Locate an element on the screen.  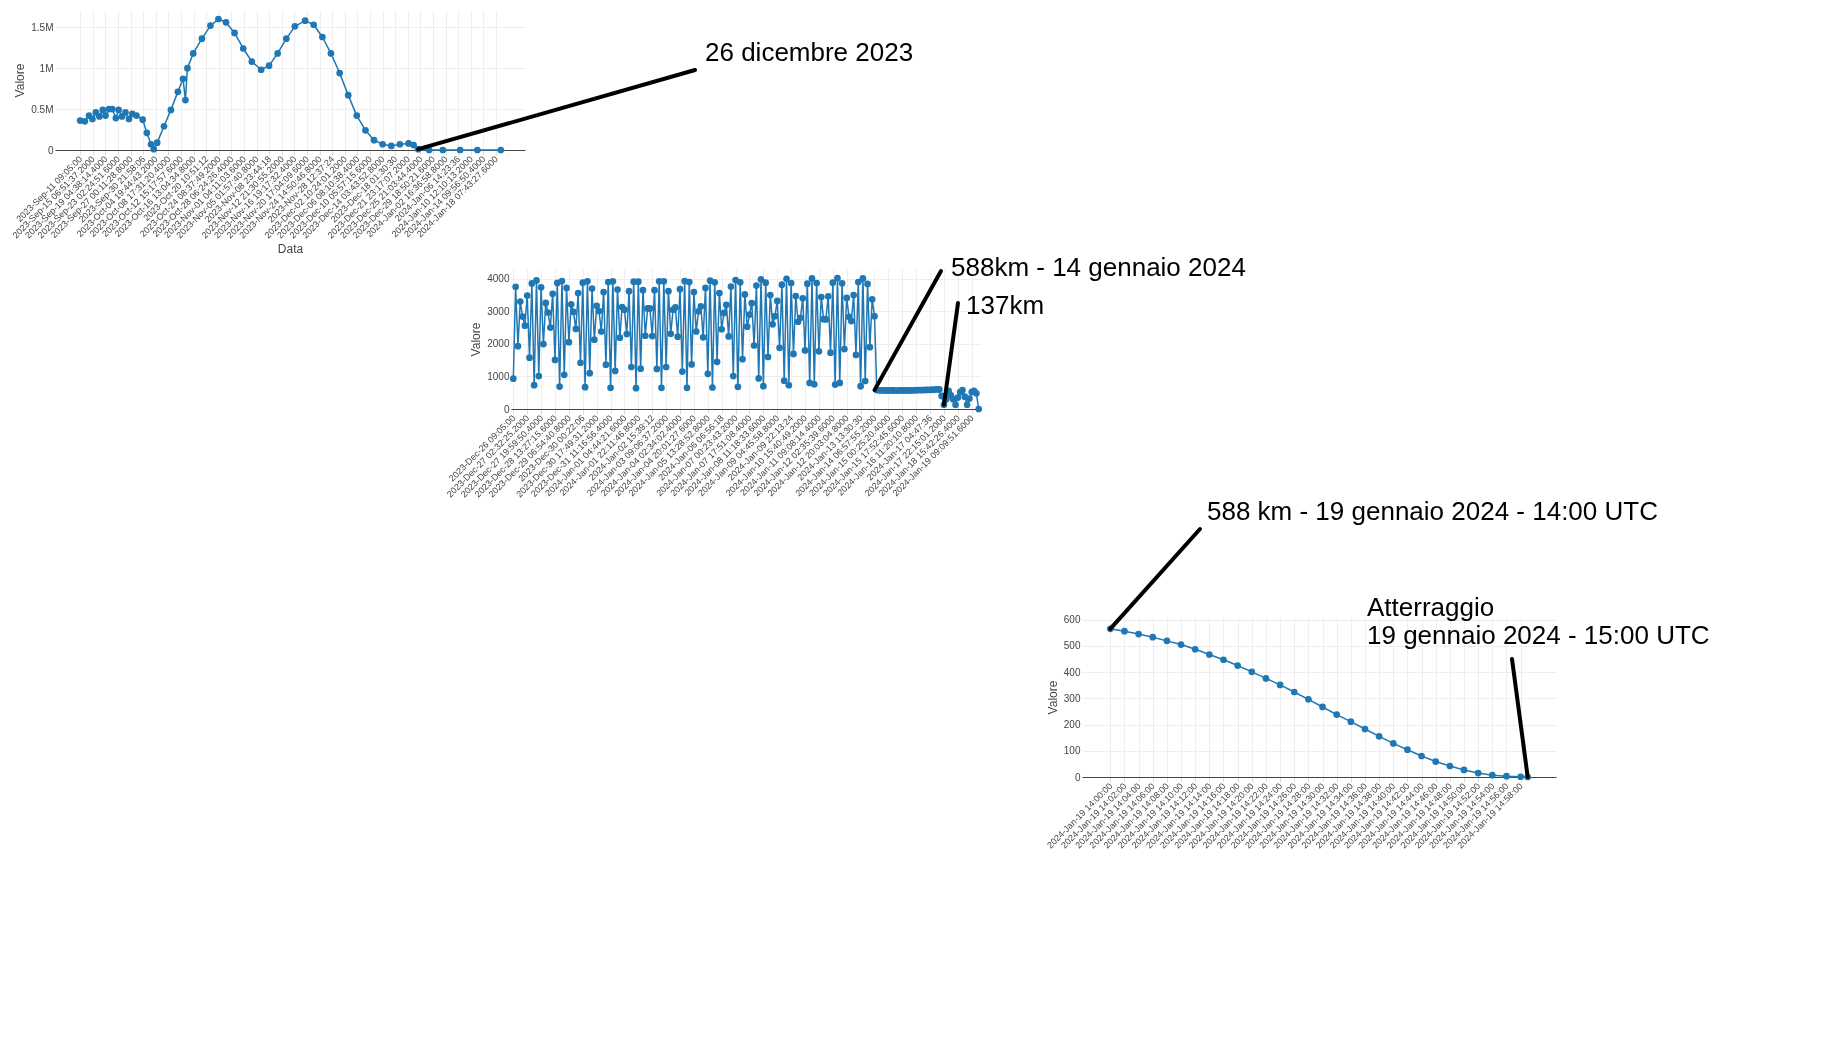
y-tick-label: 1M is located at coordinates (46, 68).